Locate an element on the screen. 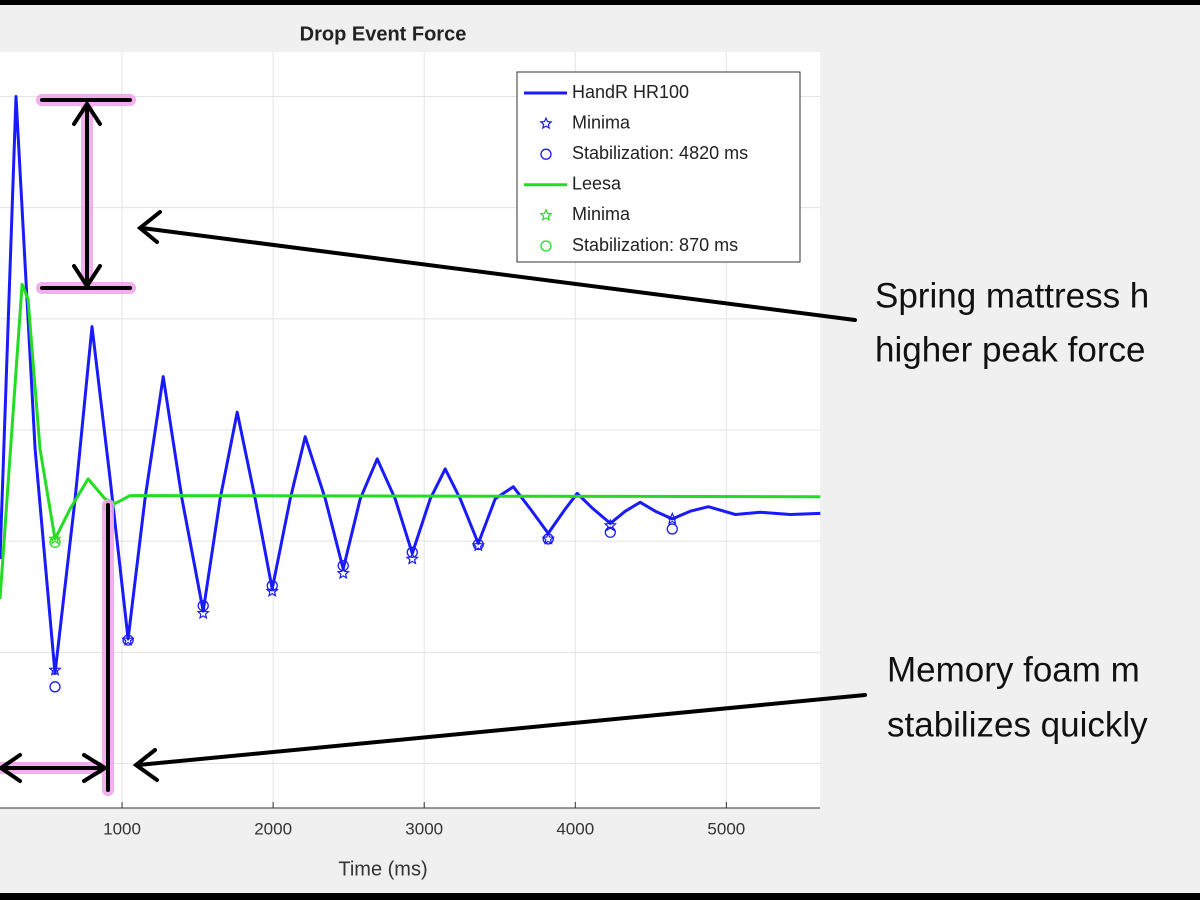 Image resolution: width=1200 pixels, height=900 pixels. legend-label: Stabilization: 870 ms is located at coordinates (655, 245).